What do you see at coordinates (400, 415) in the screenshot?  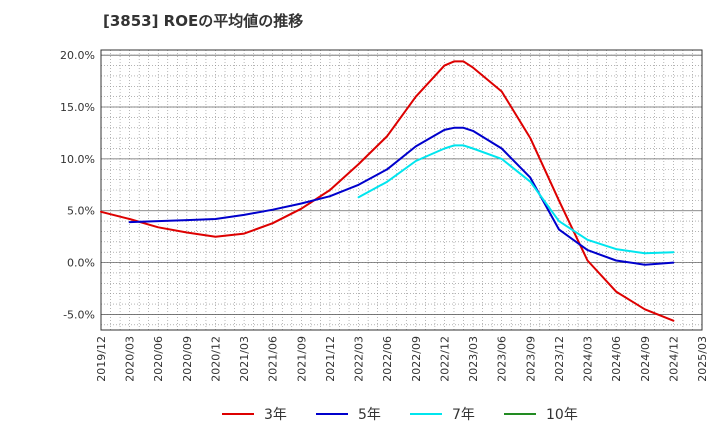 I see `legend: 3年 5年 7年 10年` at bounding box center [400, 415].